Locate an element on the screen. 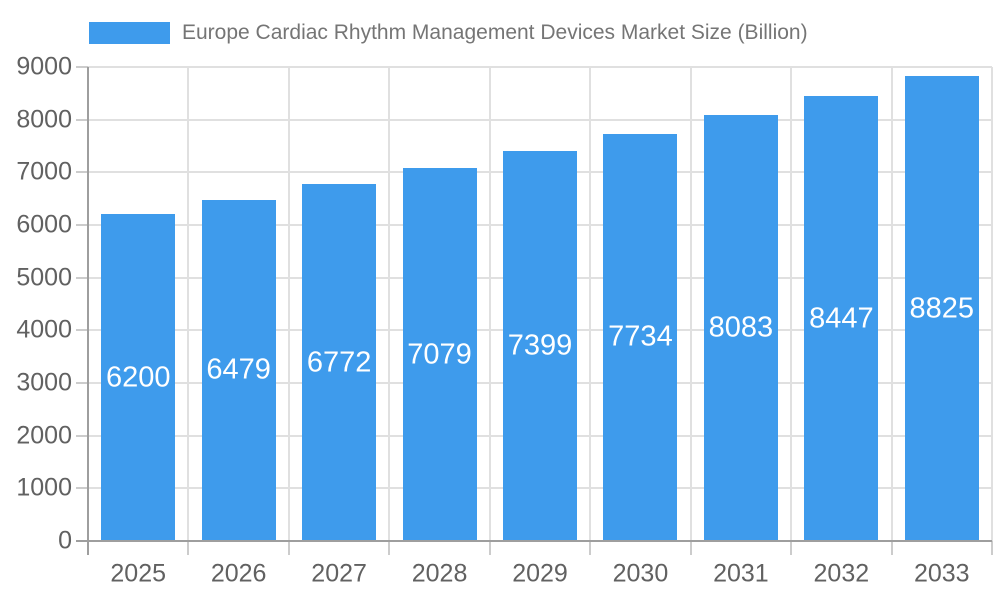 This screenshot has width=1000, height=600. bar-value-label: 7079 is located at coordinates (439, 354).